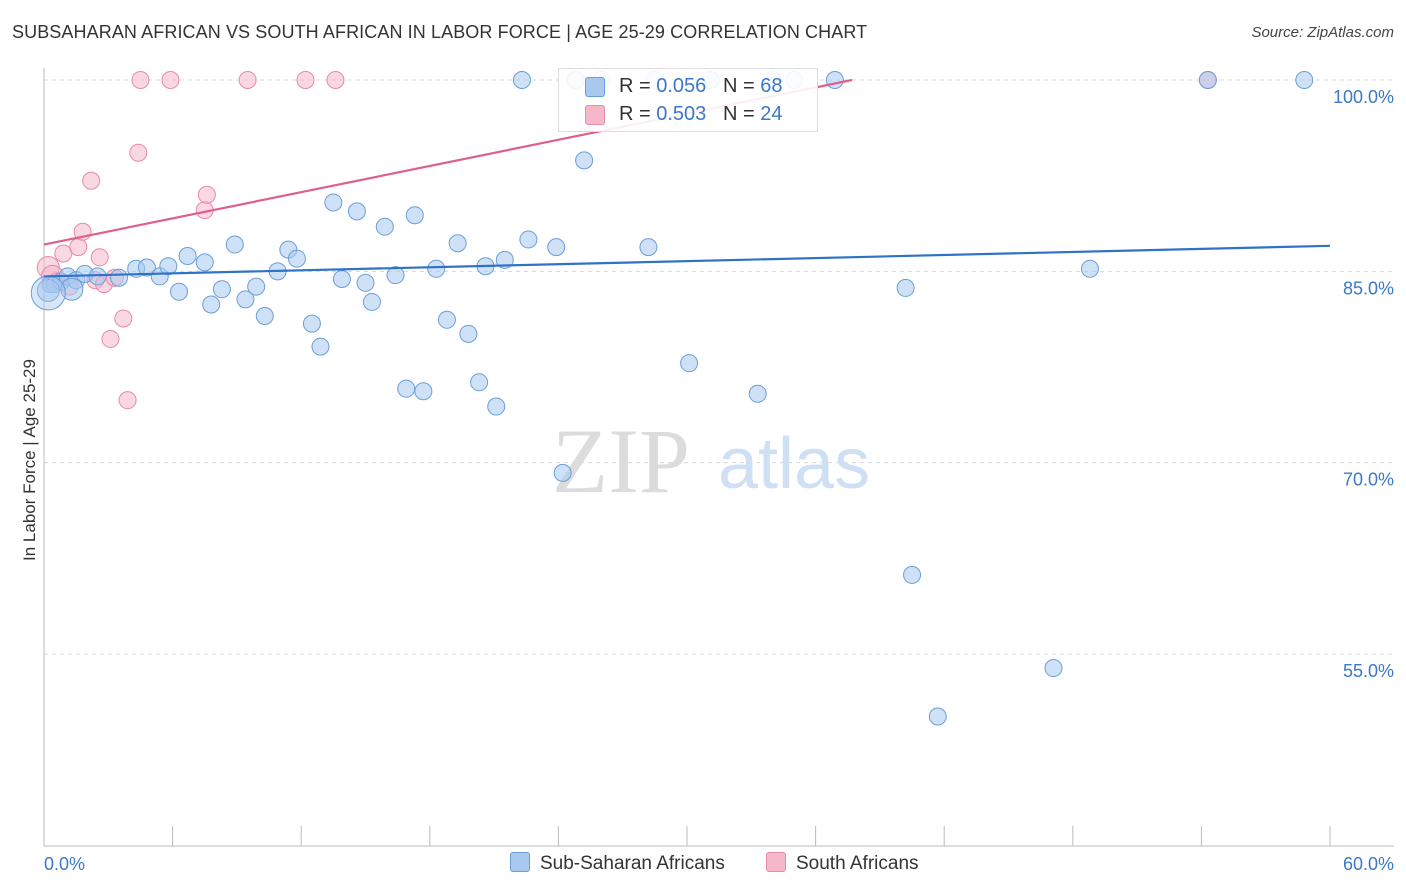 This screenshot has height=892, width=1406. Describe the element at coordinates (621, 461) in the screenshot. I see `watermark-zip: ZIP` at that location.